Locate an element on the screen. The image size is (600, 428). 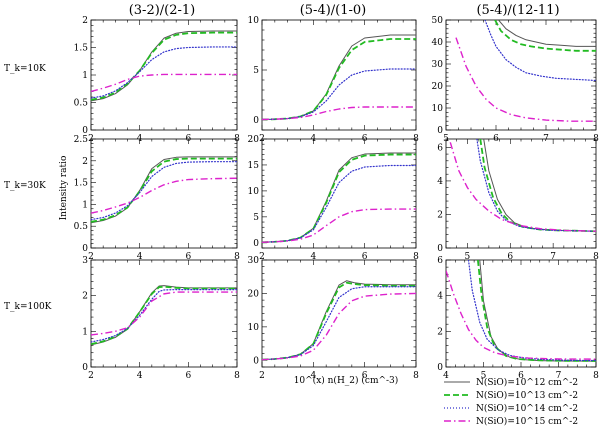
y-tick-label: 1.5 is located at coordinates (81, 184).